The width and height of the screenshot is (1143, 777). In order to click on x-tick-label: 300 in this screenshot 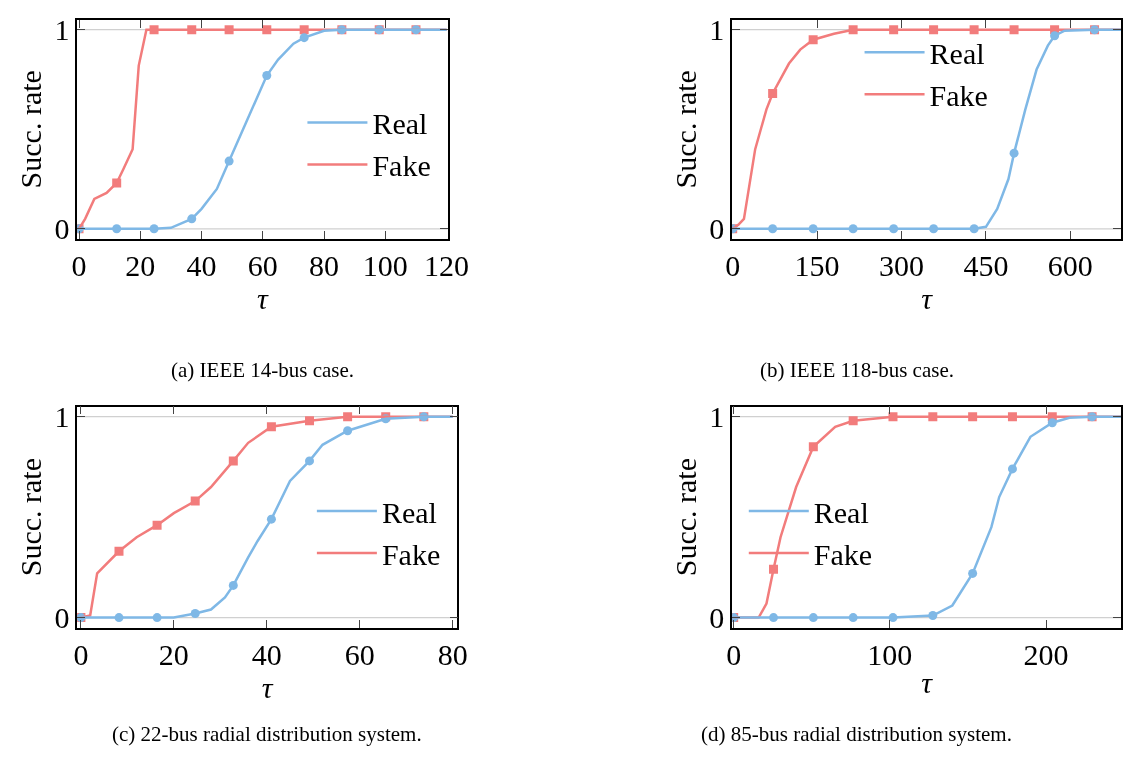, I will do `click(902, 266)`.